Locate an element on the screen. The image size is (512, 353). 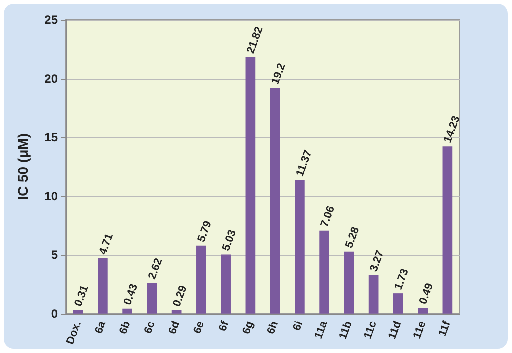
y-tick-label: 25 is located at coordinates (51, 20).